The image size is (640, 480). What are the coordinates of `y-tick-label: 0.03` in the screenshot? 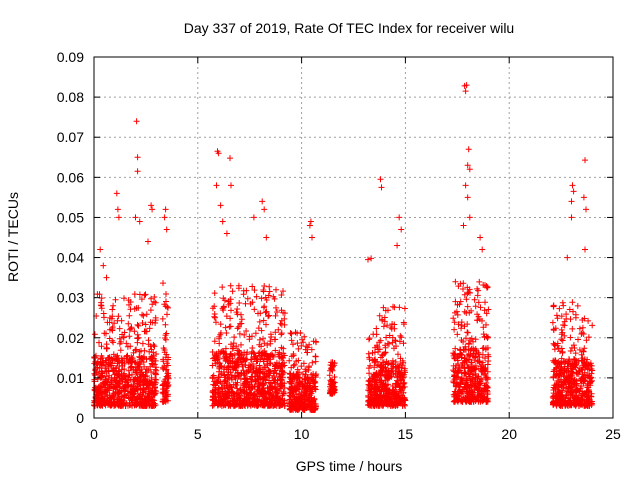 It's located at (70, 298).